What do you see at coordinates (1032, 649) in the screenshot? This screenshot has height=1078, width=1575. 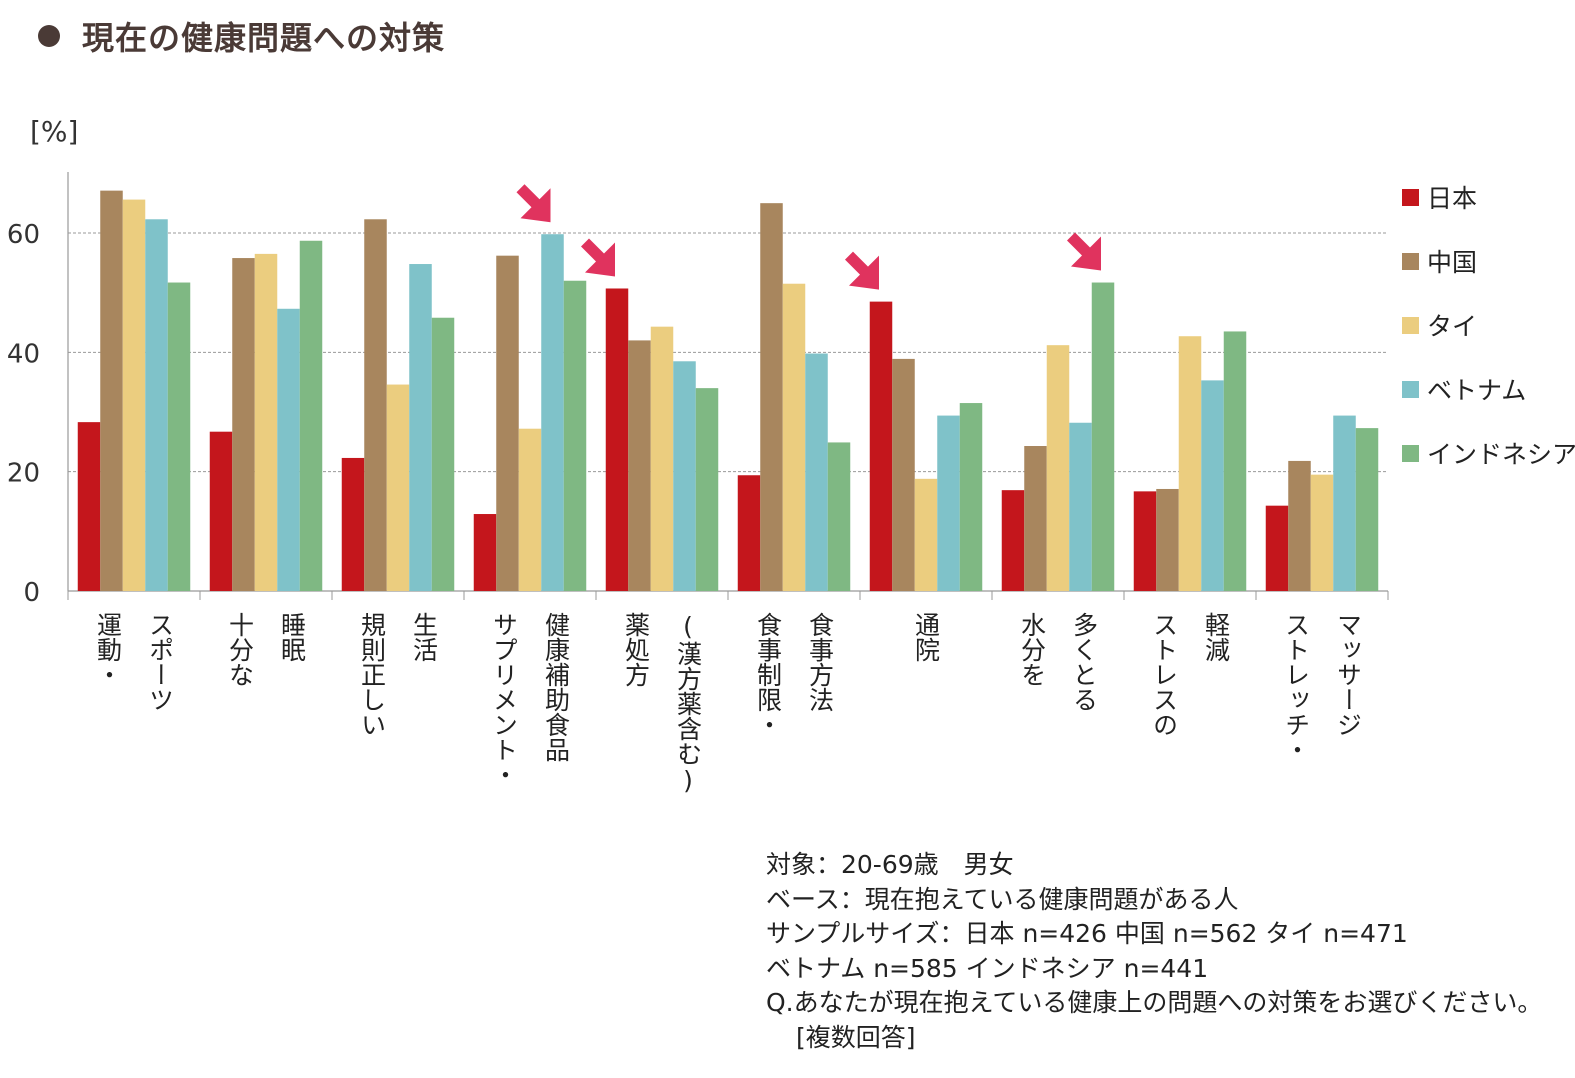 I see `category-label: 水分を` at bounding box center [1032, 649].